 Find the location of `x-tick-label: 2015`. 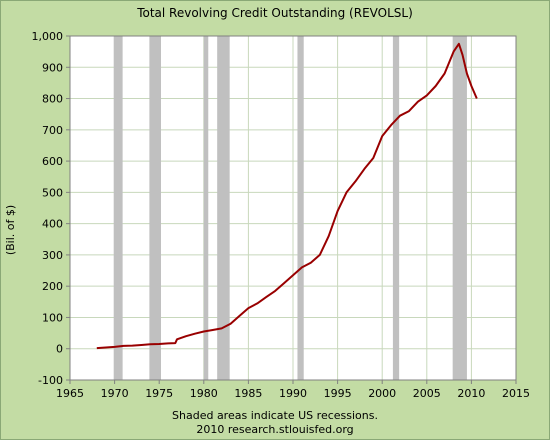

x-tick-label: 2015 is located at coordinates (516, 393).